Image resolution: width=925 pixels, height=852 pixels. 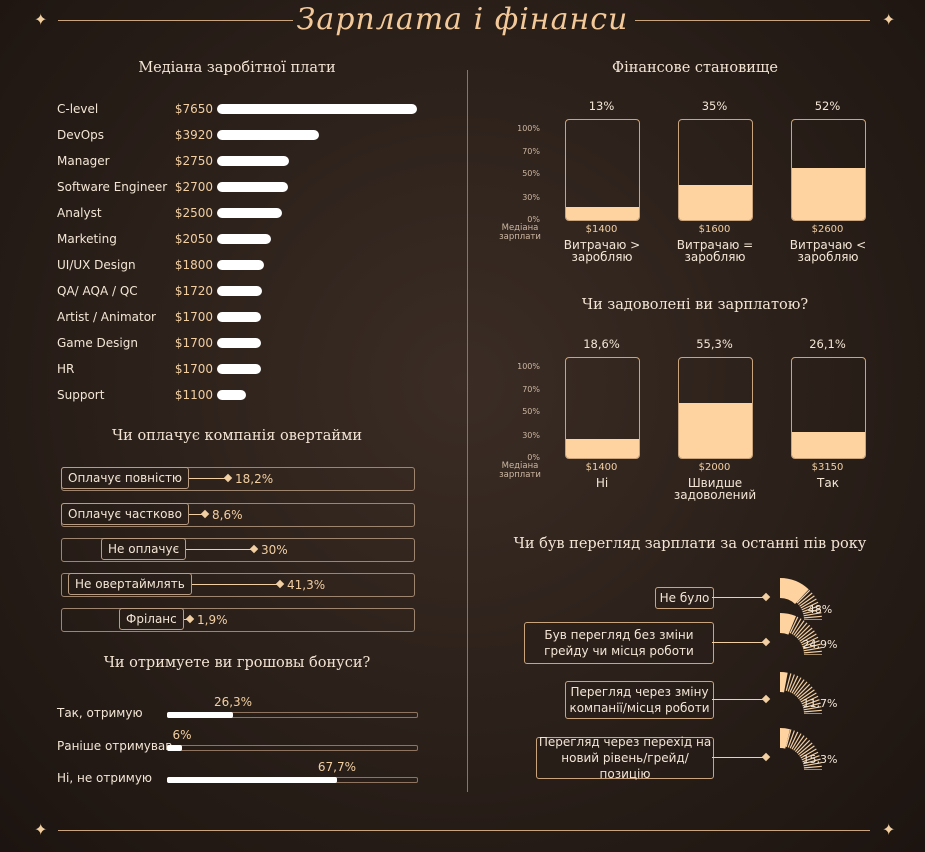 What do you see at coordinates (601, 229) in the screenshot?
I see `column-median: $1400` at bounding box center [601, 229].